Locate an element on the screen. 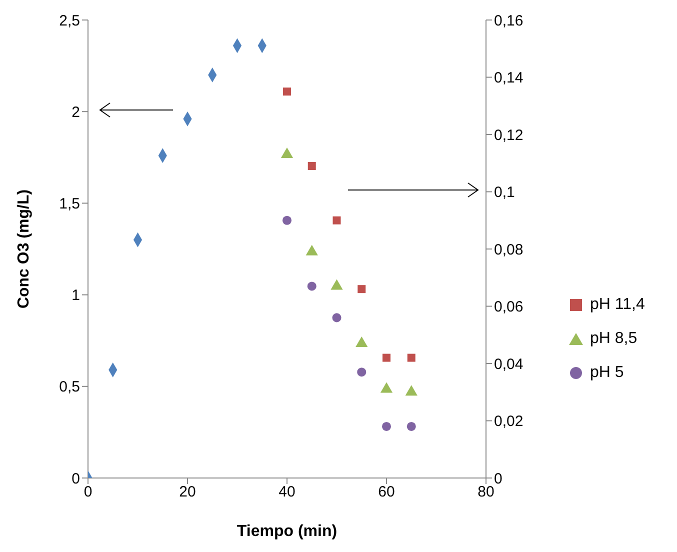 The height and width of the screenshot is (552, 677). x-tick-label: 40 is located at coordinates (287, 492).